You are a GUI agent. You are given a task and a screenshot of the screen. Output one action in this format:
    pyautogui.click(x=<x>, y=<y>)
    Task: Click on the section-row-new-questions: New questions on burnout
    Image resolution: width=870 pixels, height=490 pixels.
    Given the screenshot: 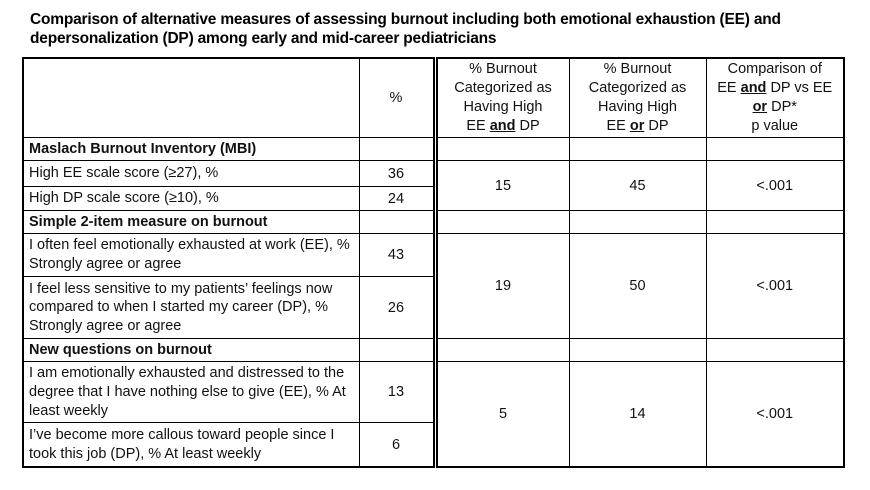 What is the action you would take?
    pyautogui.click(x=433, y=350)
    